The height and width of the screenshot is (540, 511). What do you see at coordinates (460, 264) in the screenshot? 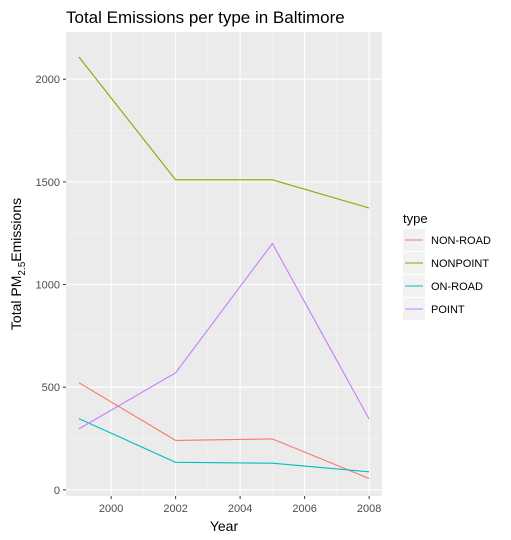
I see `legend-label: NONPOINT` at bounding box center [460, 264].